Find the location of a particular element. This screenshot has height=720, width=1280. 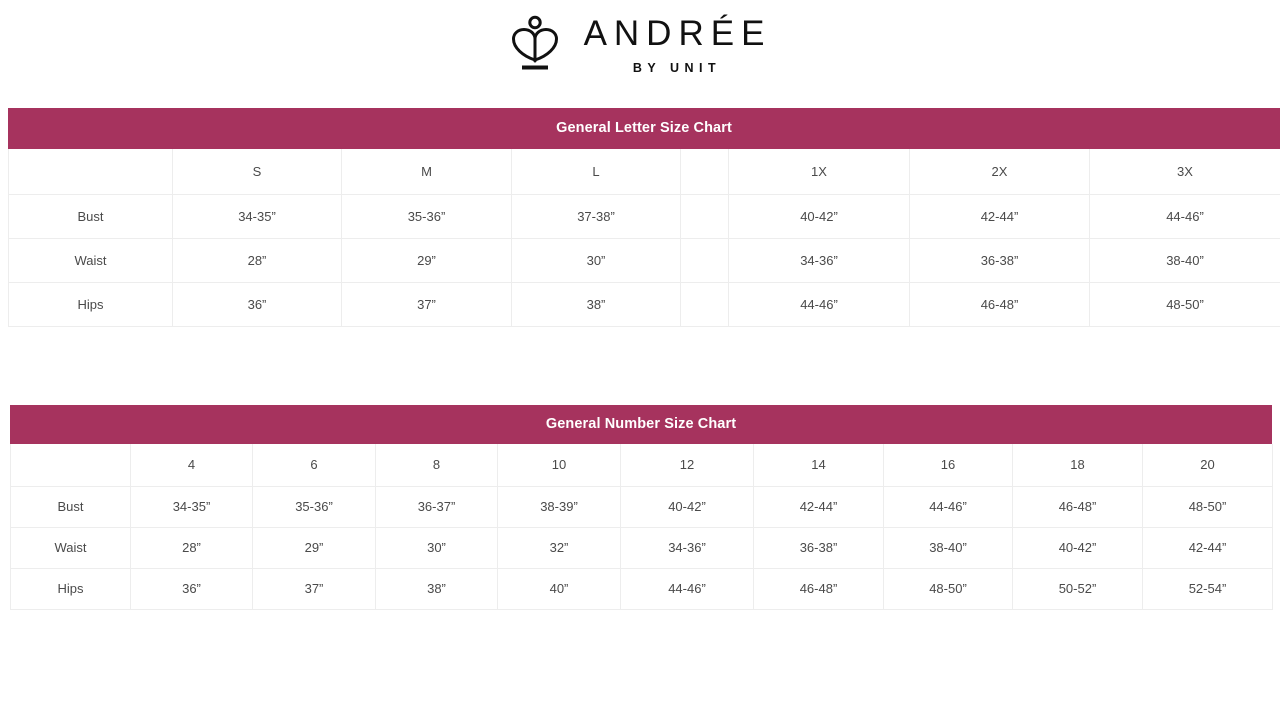

column-header-8: 8 is located at coordinates (436, 465).